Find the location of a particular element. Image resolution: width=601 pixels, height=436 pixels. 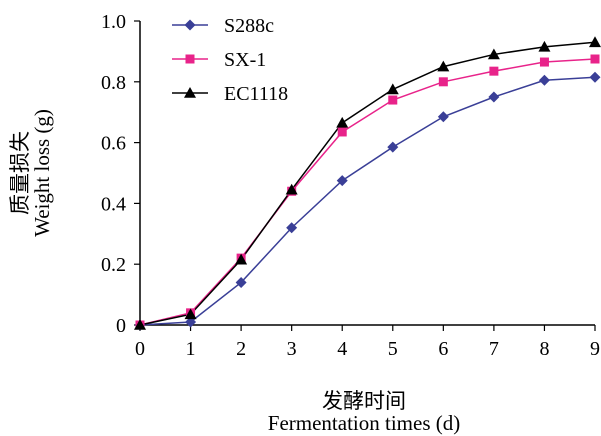

x-tick-label: 8 is located at coordinates (544, 349).